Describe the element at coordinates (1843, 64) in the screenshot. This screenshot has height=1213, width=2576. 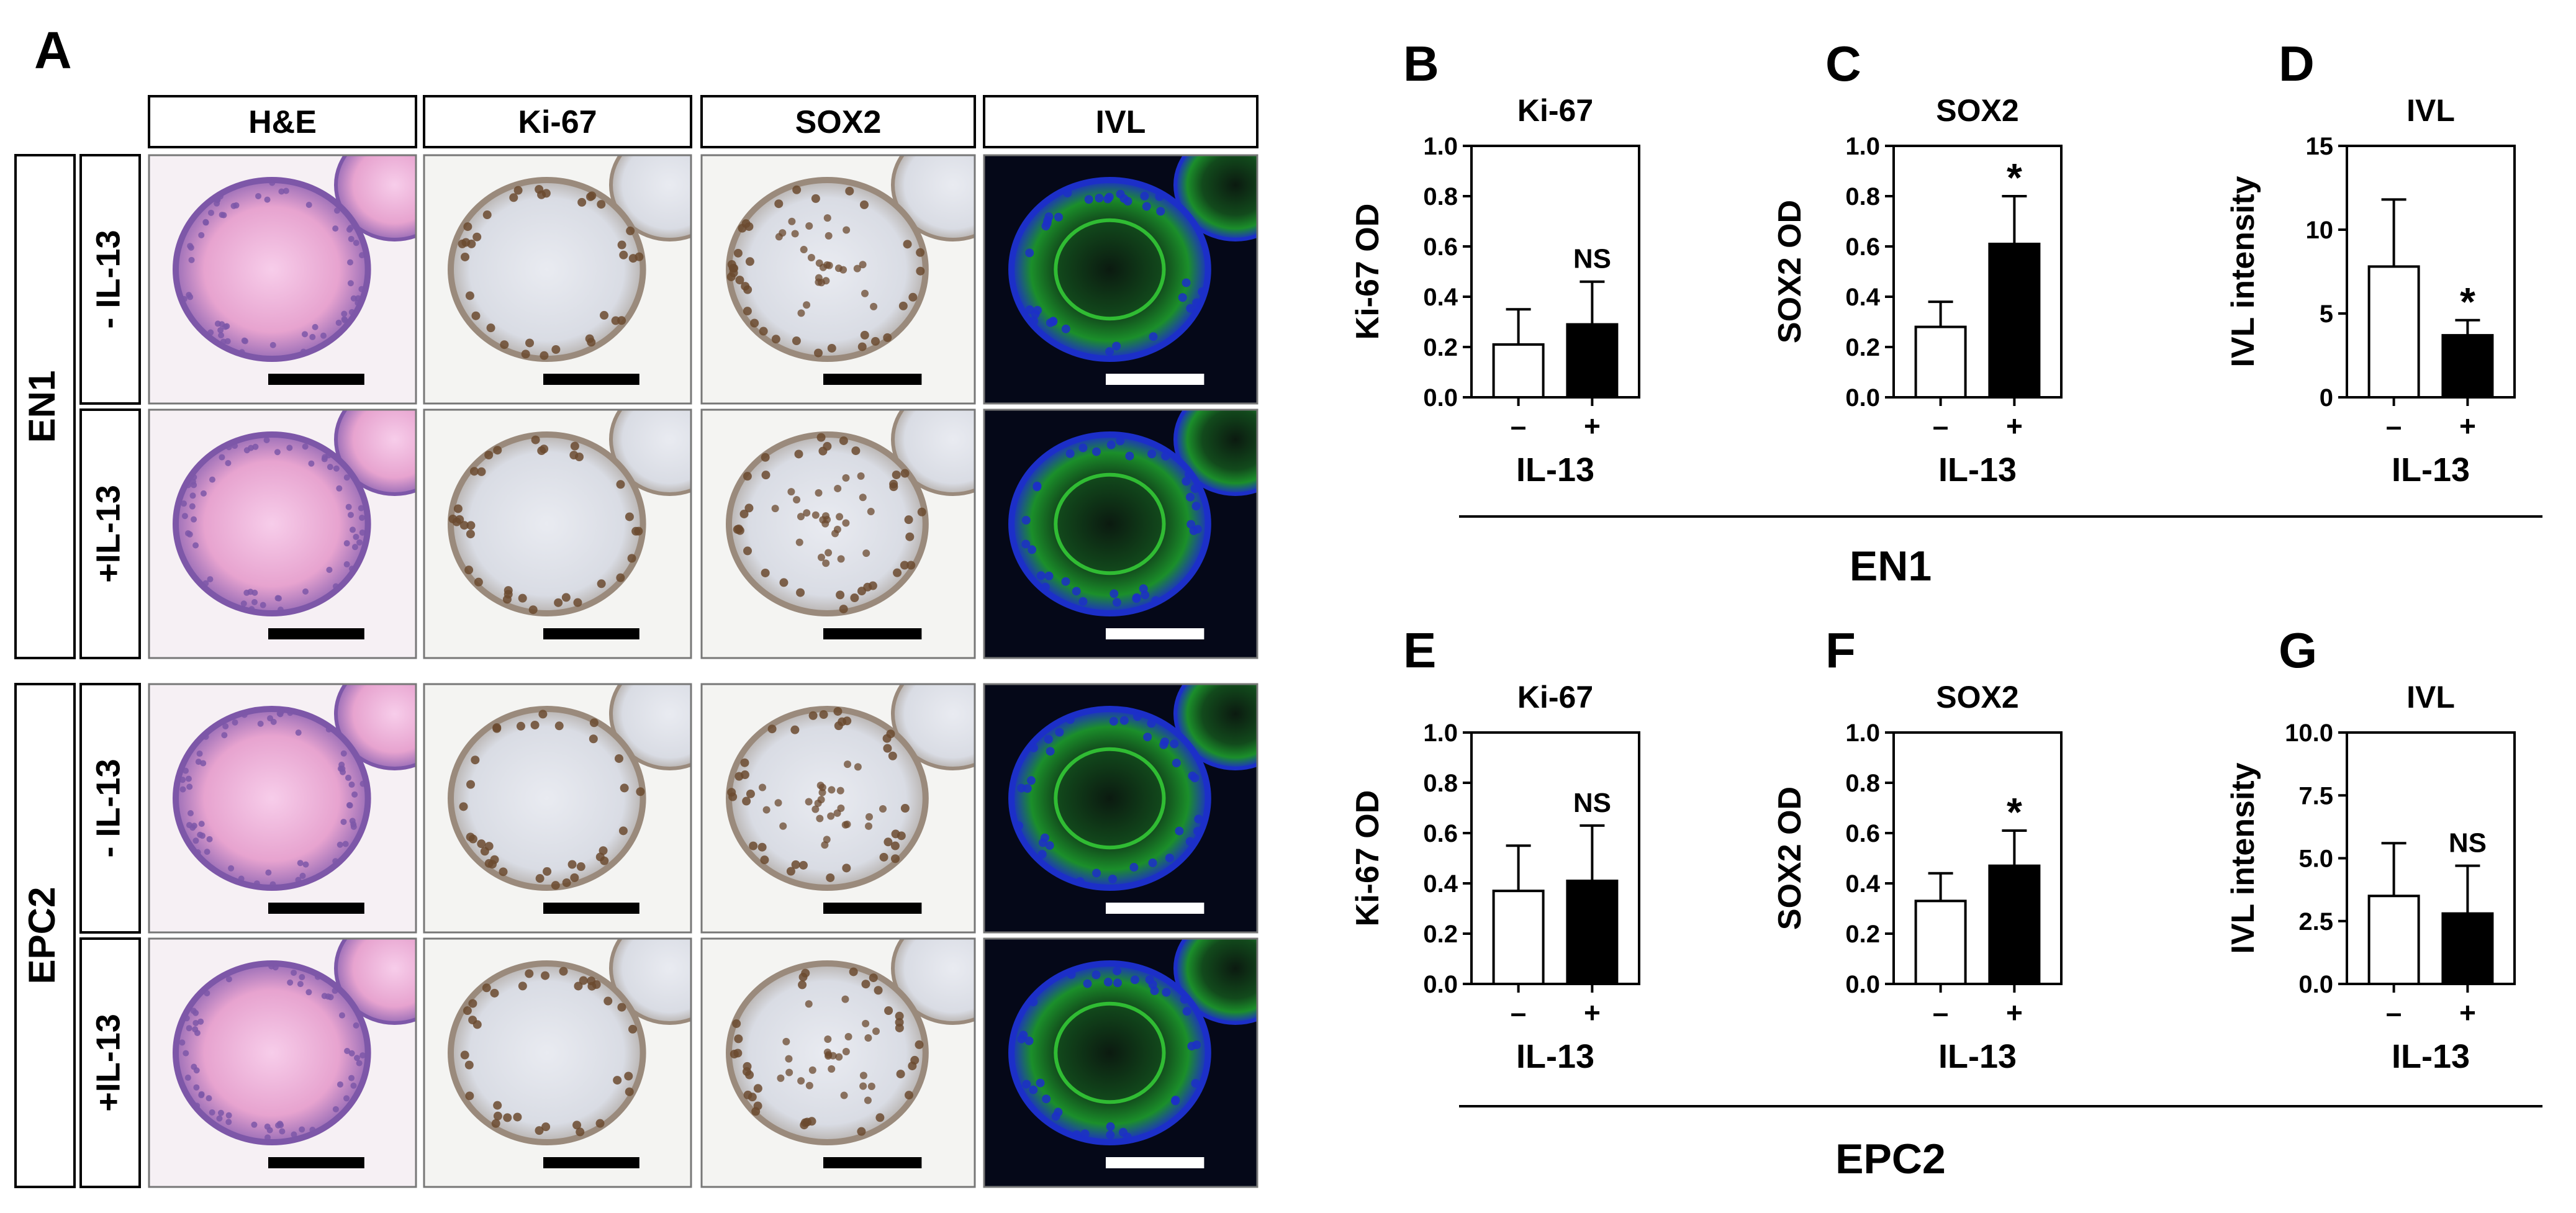
I see `panel-letter: C` at that location.